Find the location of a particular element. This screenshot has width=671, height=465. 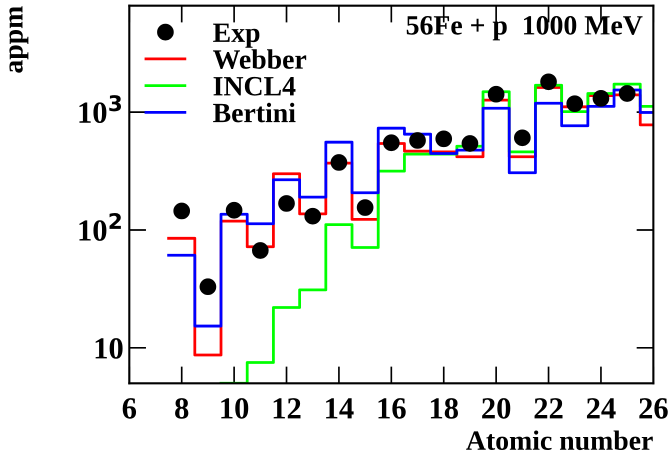

x-tick-label: 8 is located at coordinates (181, 408).